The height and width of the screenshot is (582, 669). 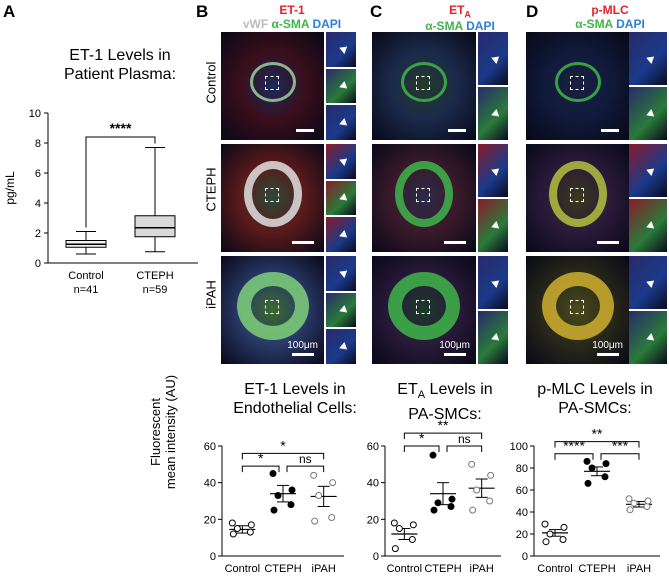 What do you see at coordinates (373, 484) in the screenshot?
I see `chart-c-ytick-label-2: 40` at bounding box center [373, 484].